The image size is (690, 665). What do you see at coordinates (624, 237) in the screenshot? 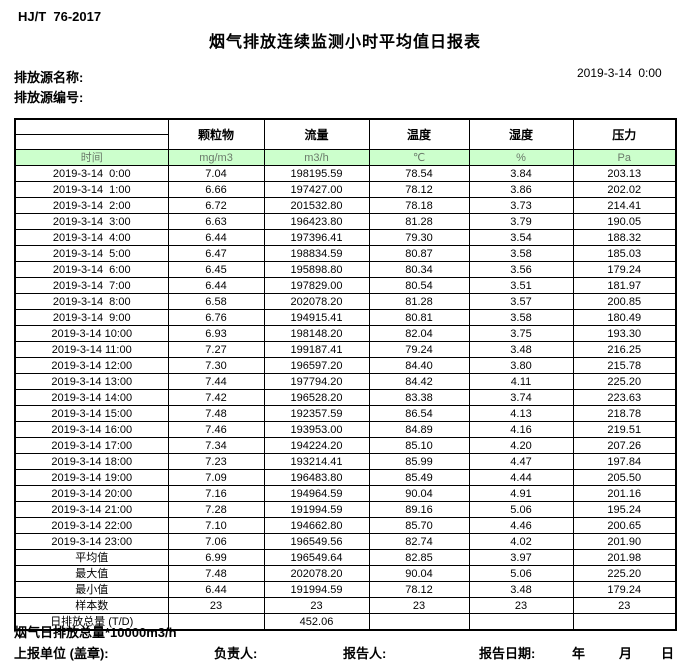
I see `value-cell: 188.32` at bounding box center [624, 237].